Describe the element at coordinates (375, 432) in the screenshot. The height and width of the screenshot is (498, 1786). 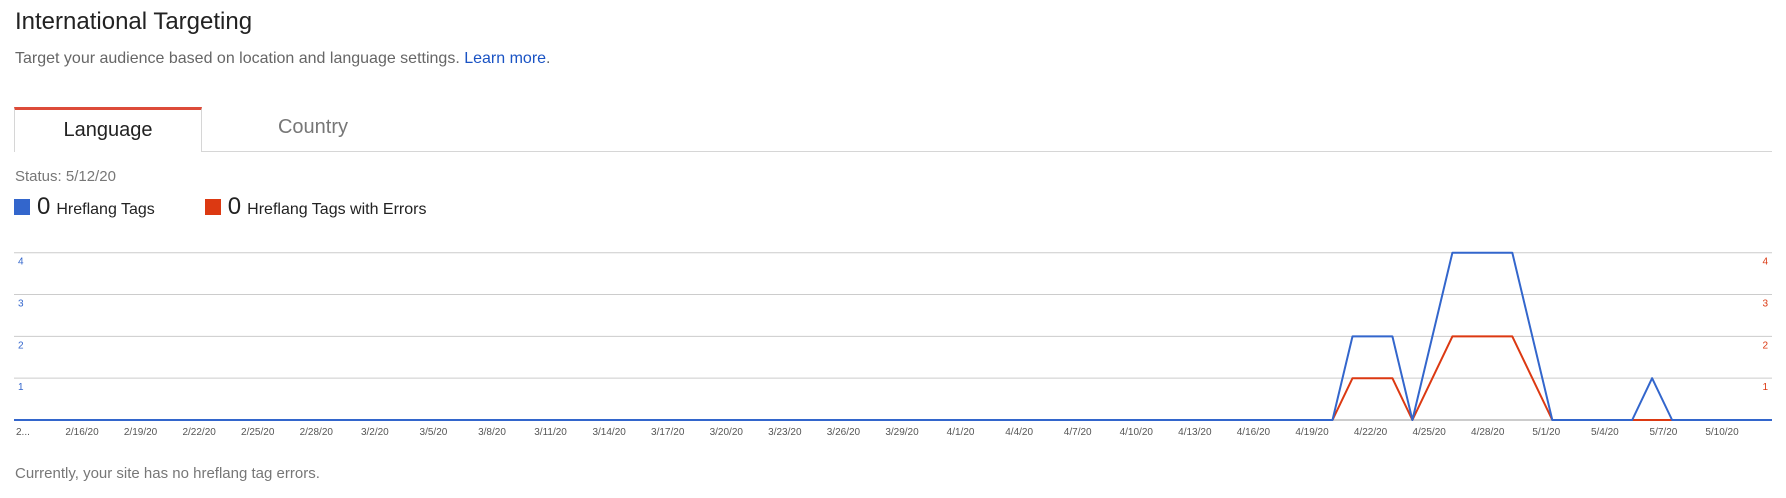
I see `x-tick-label-6: 3/2/20` at that location.